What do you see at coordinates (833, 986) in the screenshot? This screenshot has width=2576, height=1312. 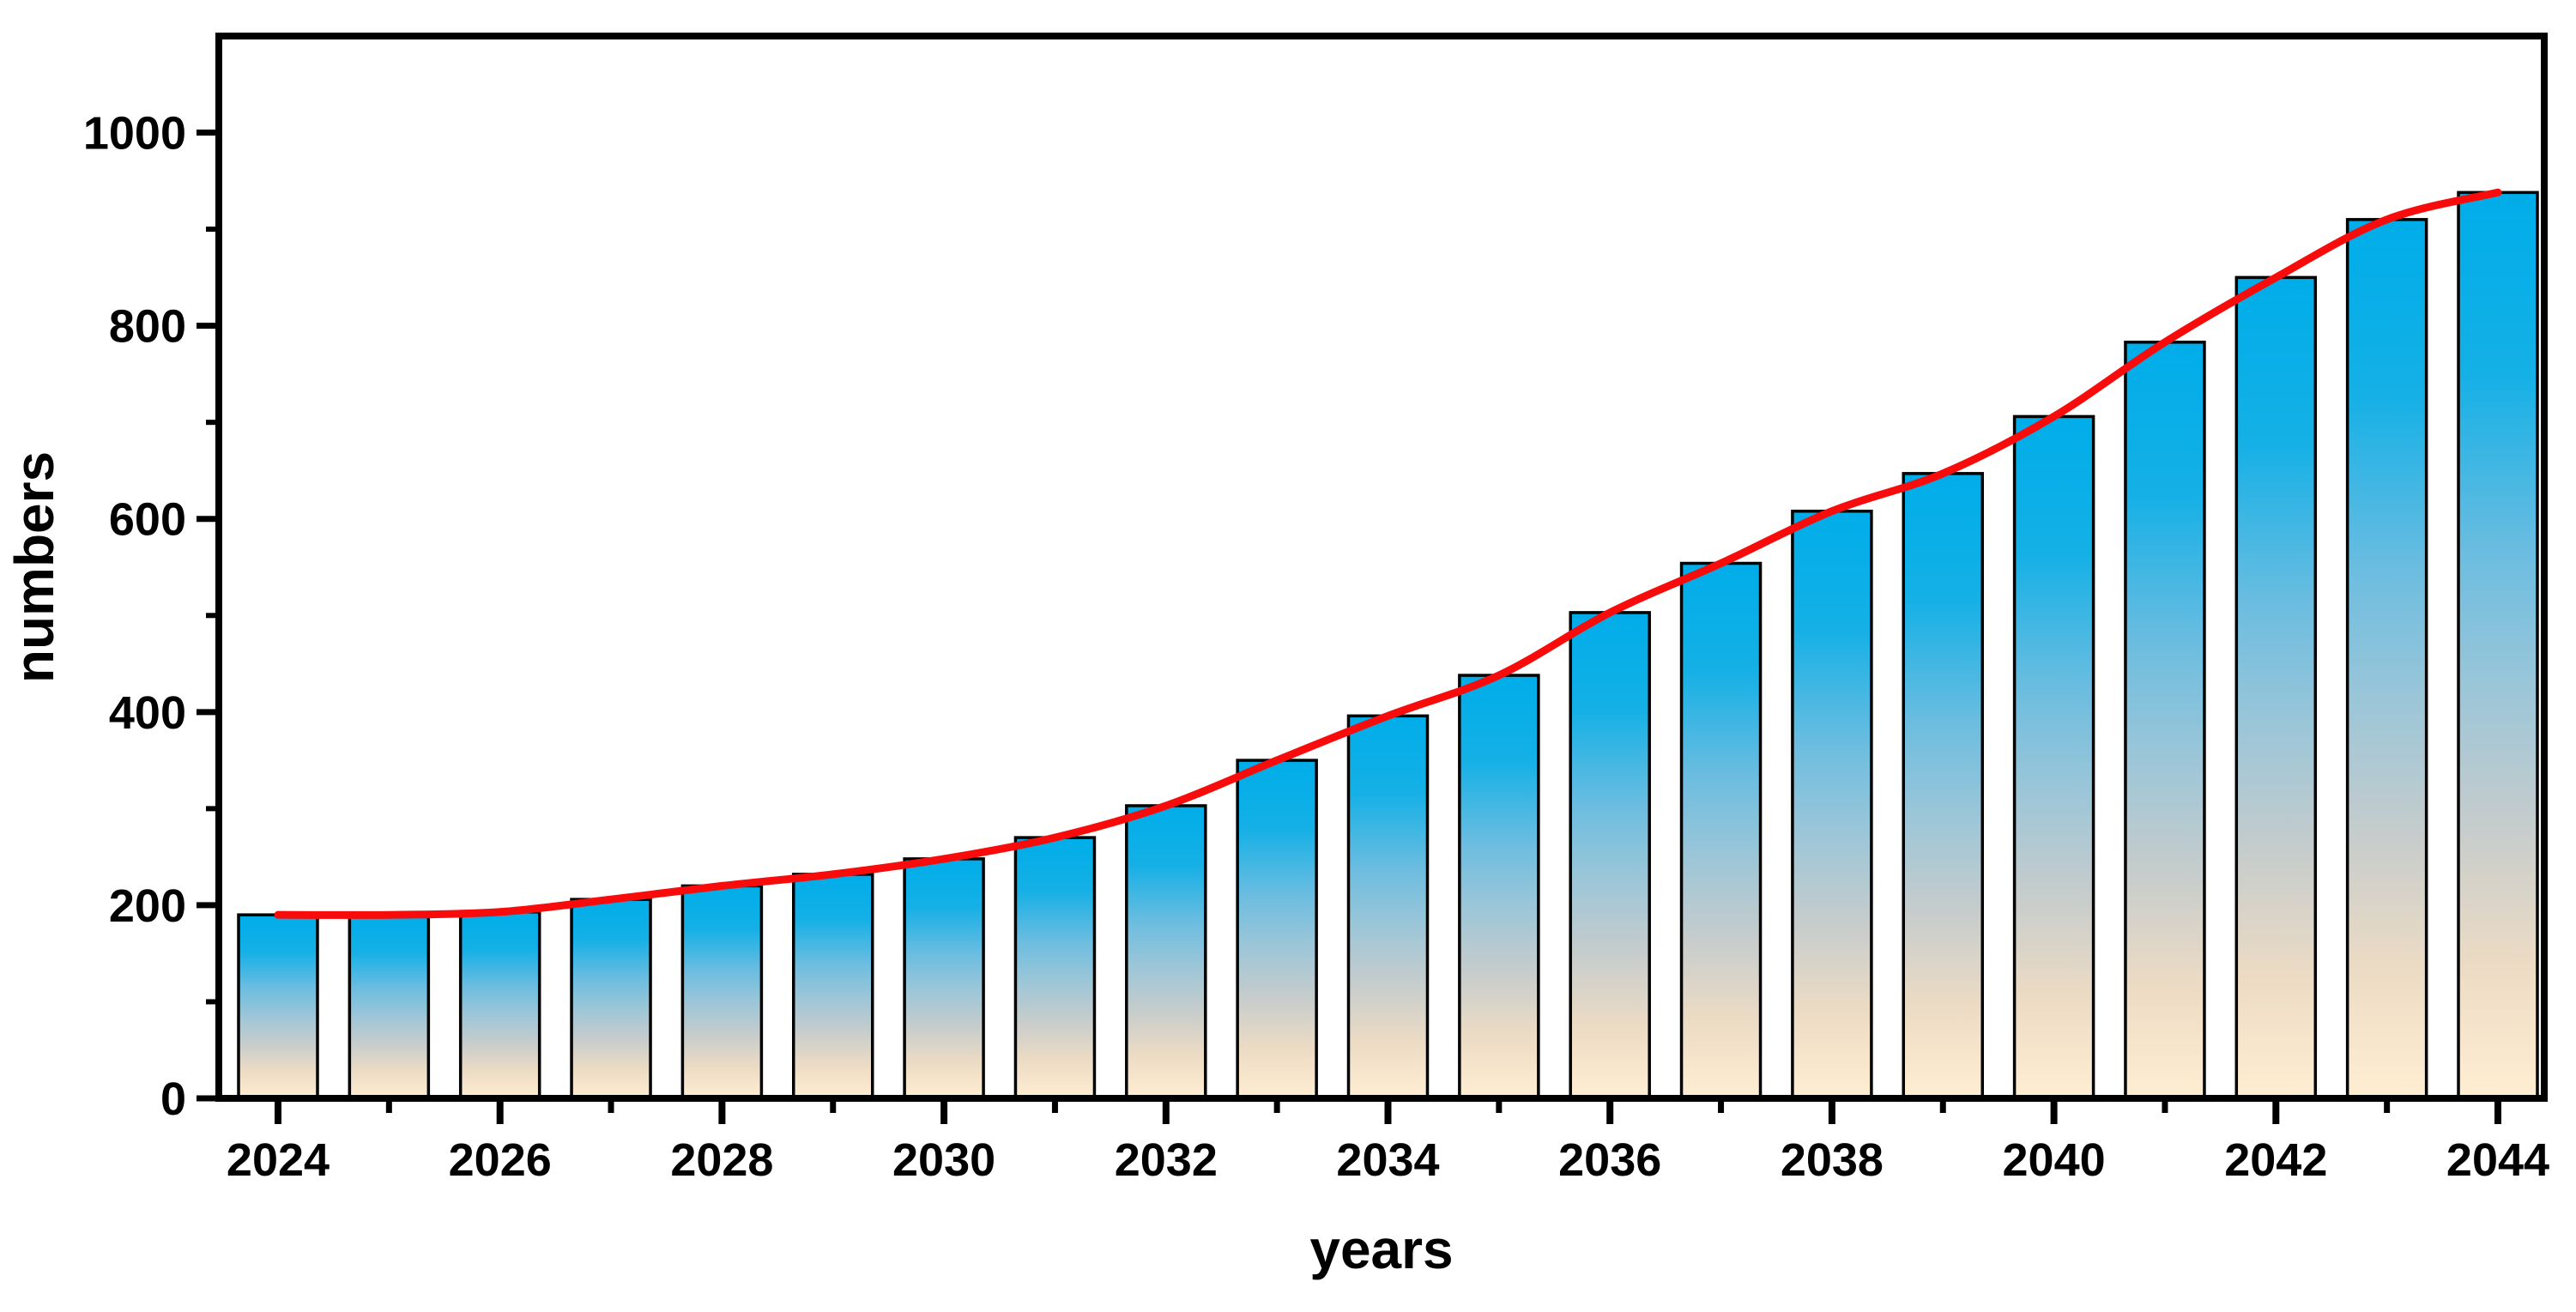 I see `bar-2029` at bounding box center [833, 986].